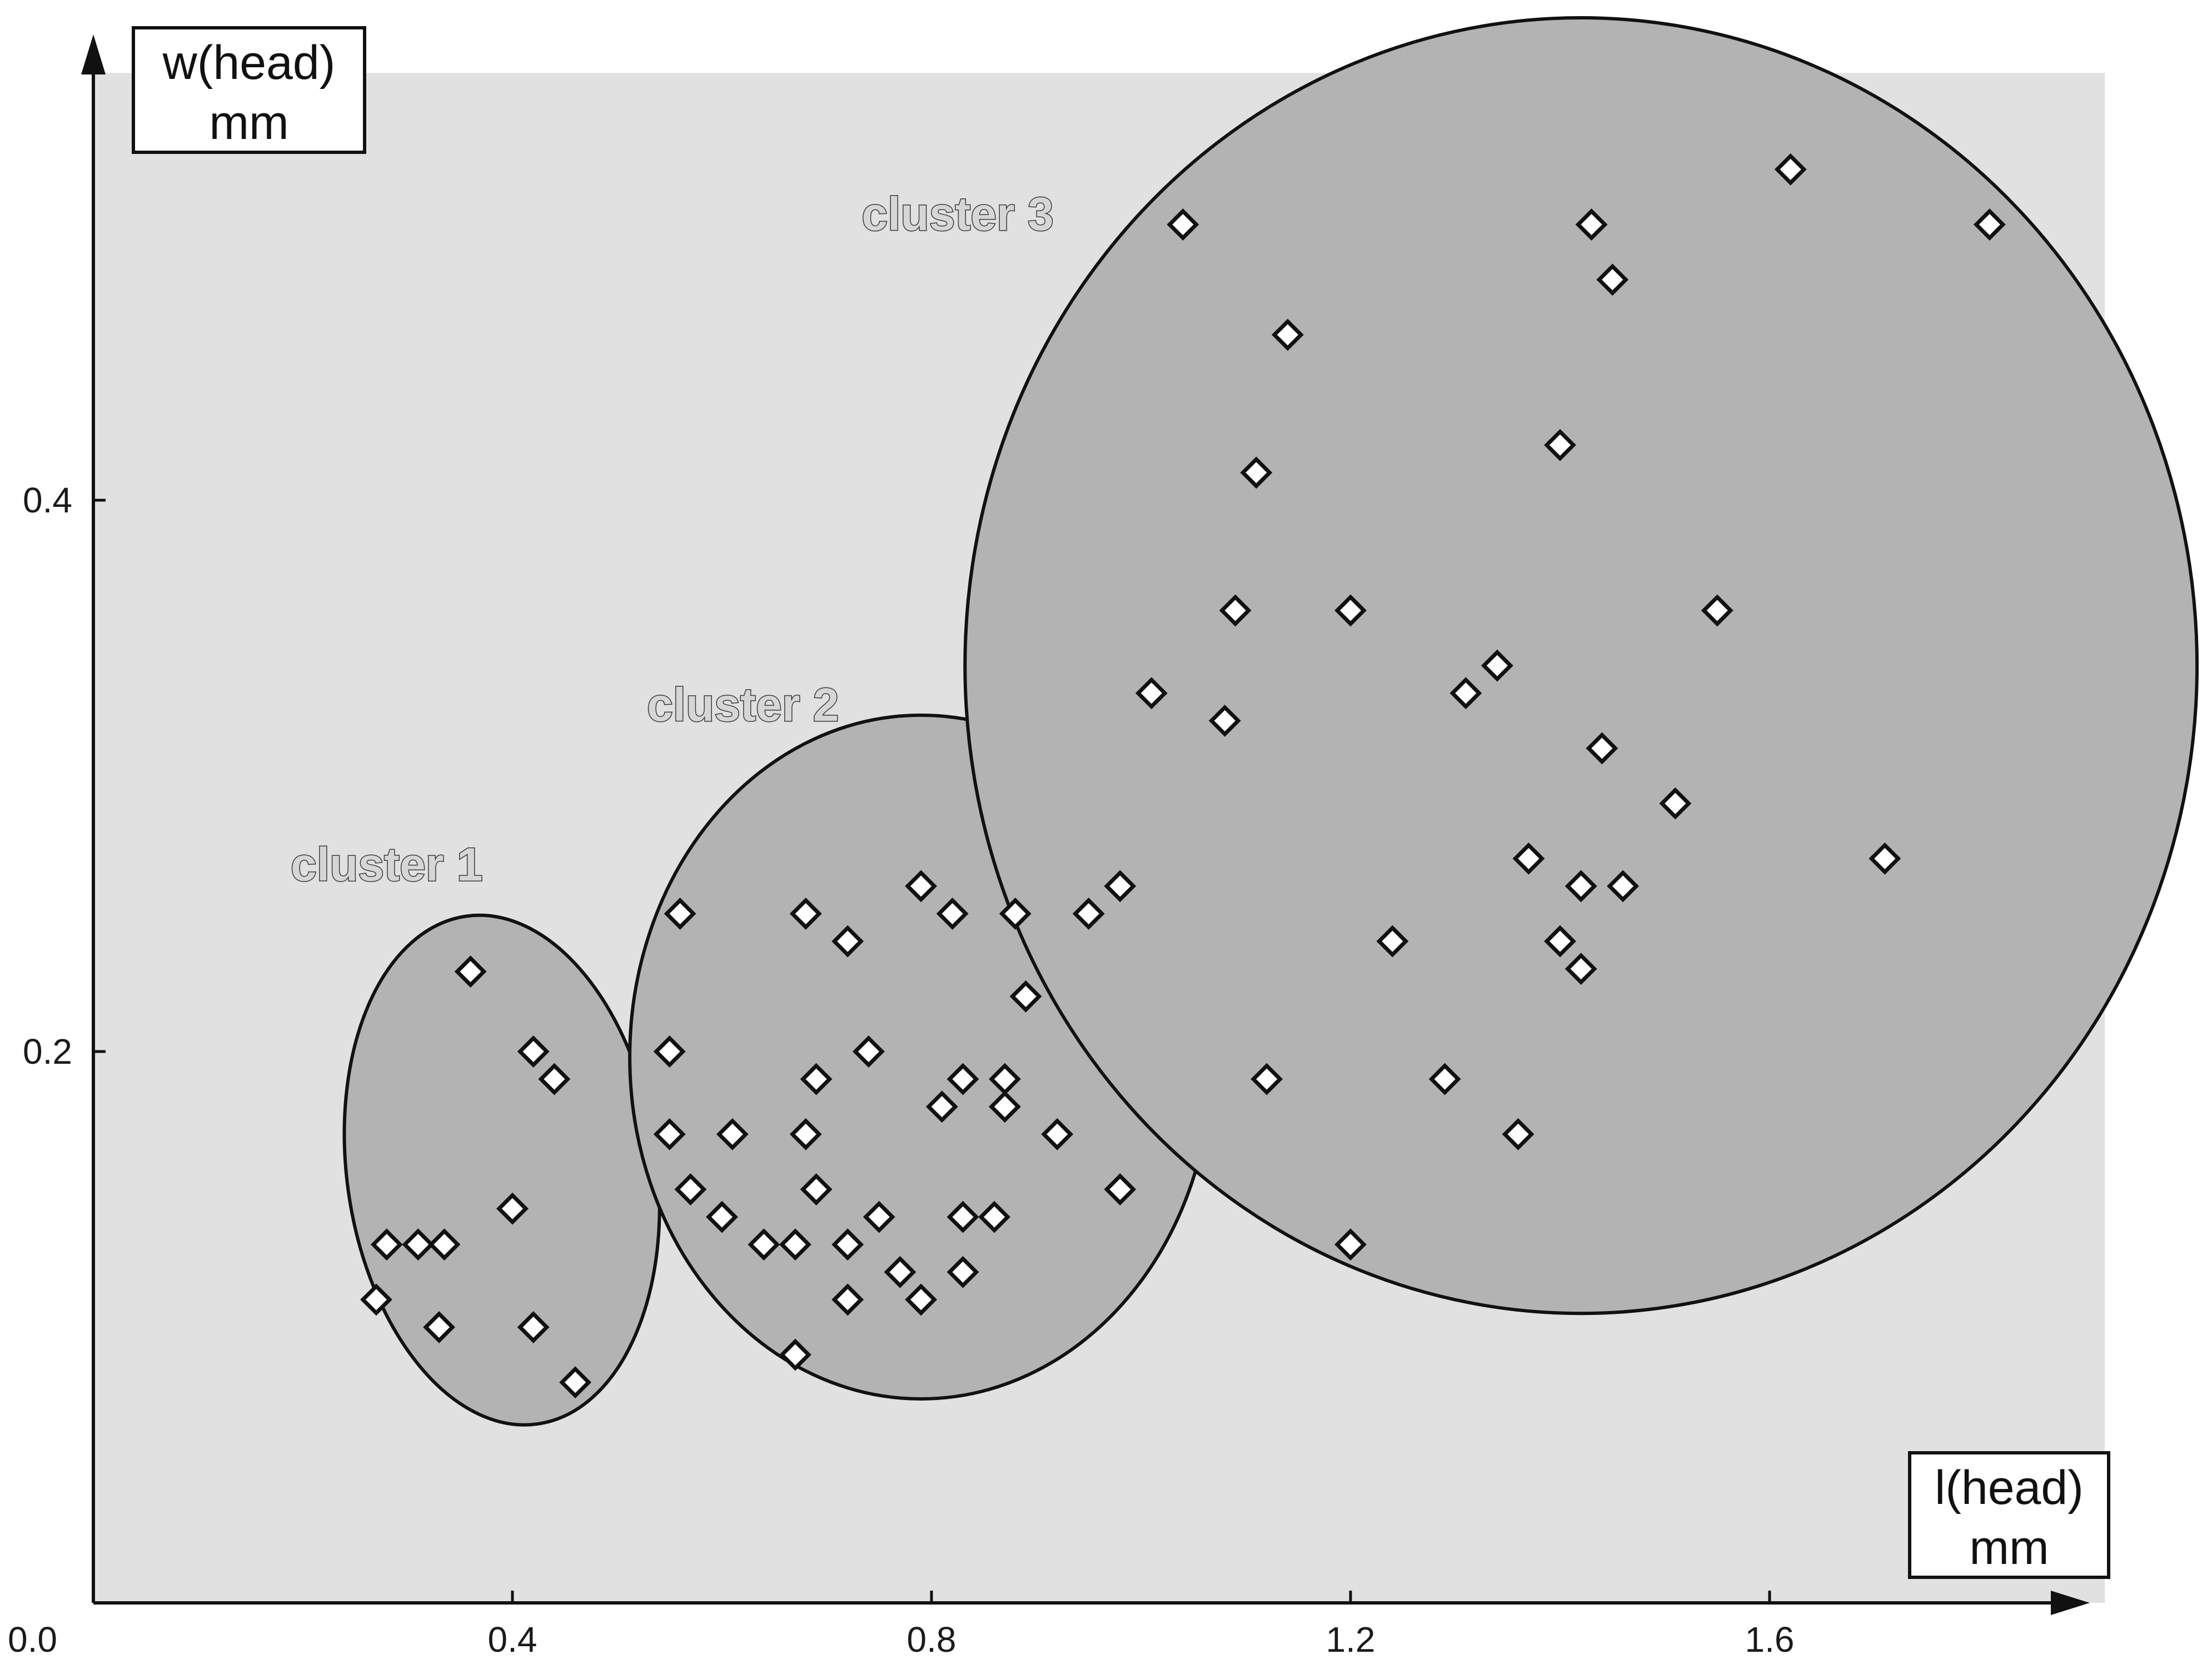  I want to click on y-axis-label-line2: mm, so click(249, 123).